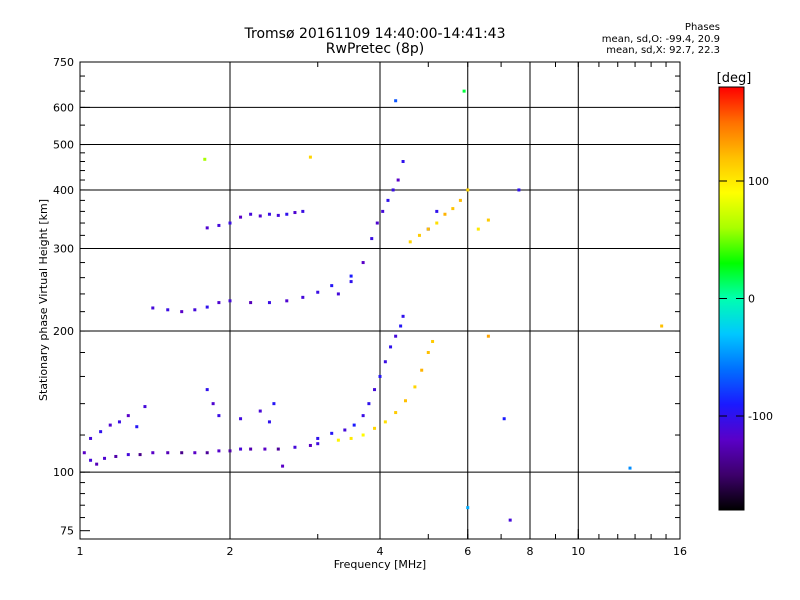 Image resolution: width=800 pixels, height=600 pixels. Describe the element at coordinates (660, 39) in the screenshot. I see `phase-stats-o-mode: mean, sd,O: -99.4, 20.9` at that location.